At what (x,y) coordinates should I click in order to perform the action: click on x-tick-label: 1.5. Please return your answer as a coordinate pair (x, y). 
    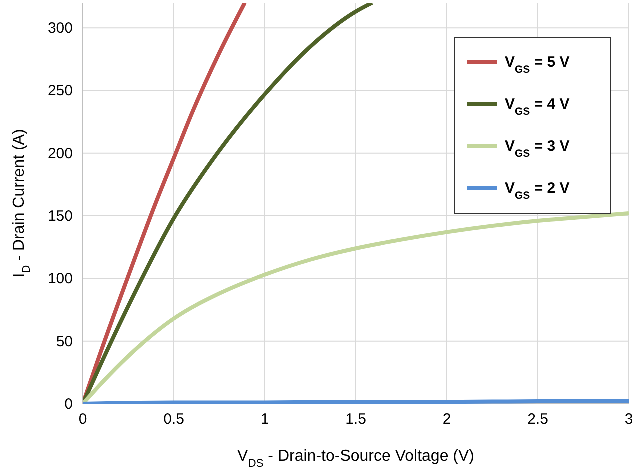
    Looking at the image, I should click on (356, 419).